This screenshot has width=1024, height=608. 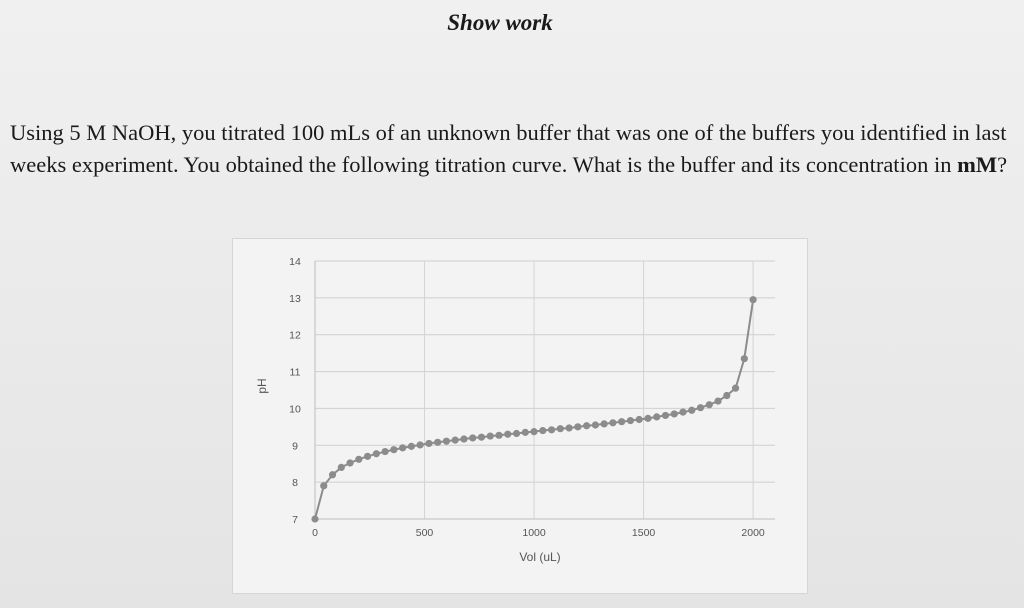 What do you see at coordinates (534, 533) in the screenshot?
I see `x-tick-label: 1000` at bounding box center [534, 533].